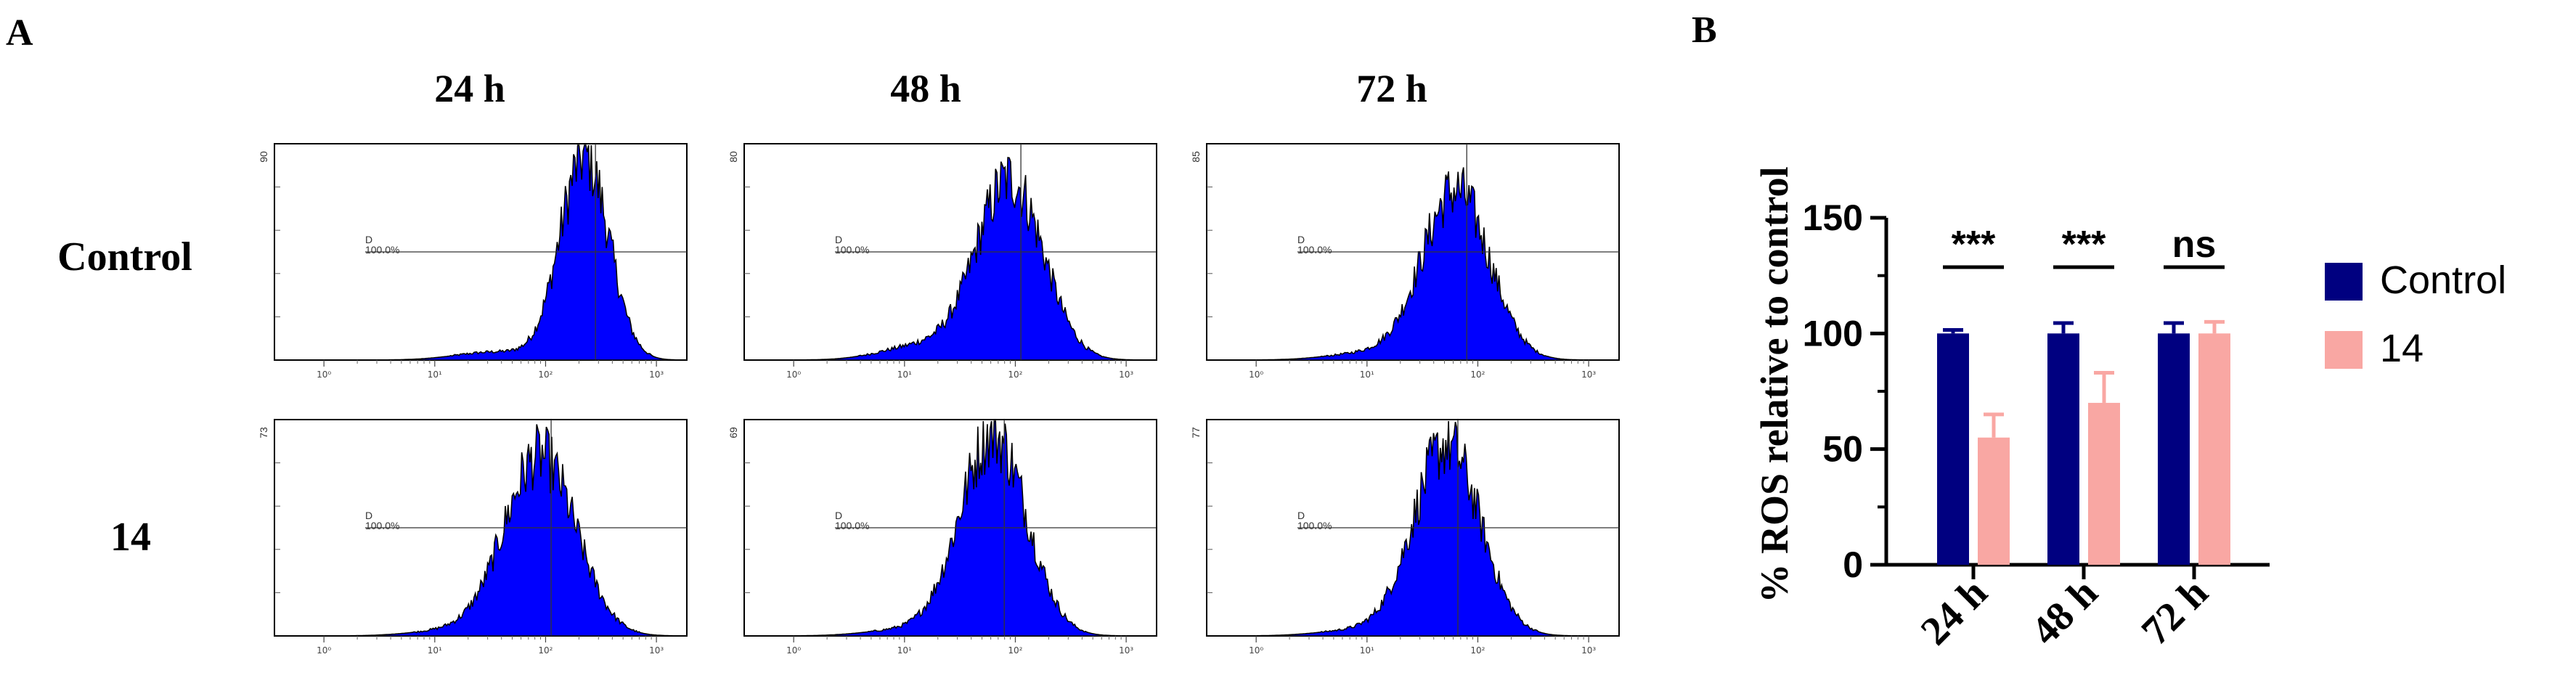 Image resolution: width=2576 pixels, height=694 pixels. I want to click on legend: Control 14, so click(2415, 314).